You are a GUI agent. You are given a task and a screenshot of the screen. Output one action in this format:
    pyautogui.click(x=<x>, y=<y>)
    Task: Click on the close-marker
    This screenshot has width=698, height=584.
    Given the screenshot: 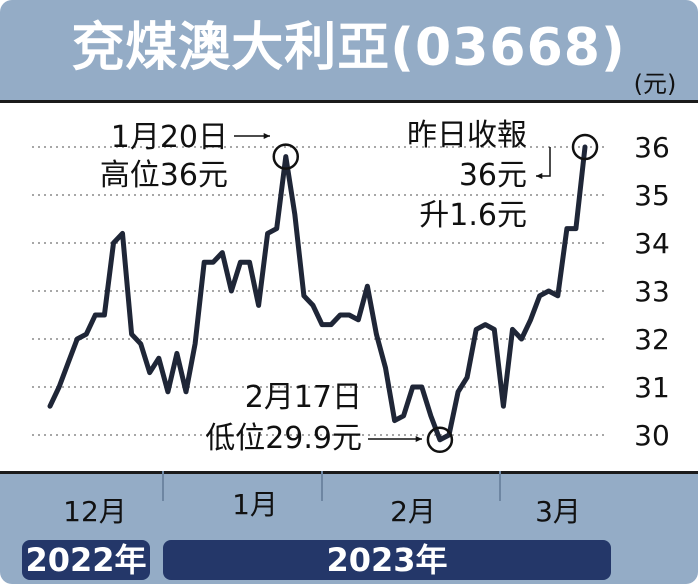 What is the action you would take?
    pyautogui.click(x=585, y=147)
    